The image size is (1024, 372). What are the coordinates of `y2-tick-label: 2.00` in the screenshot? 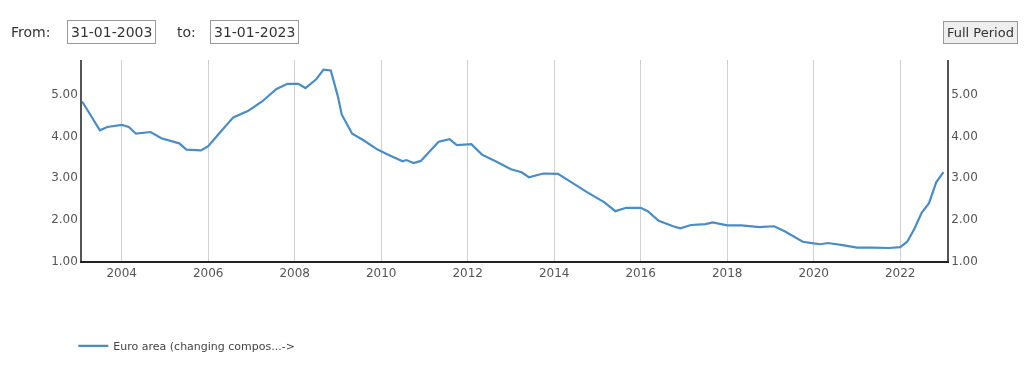 It's located at (964, 219).